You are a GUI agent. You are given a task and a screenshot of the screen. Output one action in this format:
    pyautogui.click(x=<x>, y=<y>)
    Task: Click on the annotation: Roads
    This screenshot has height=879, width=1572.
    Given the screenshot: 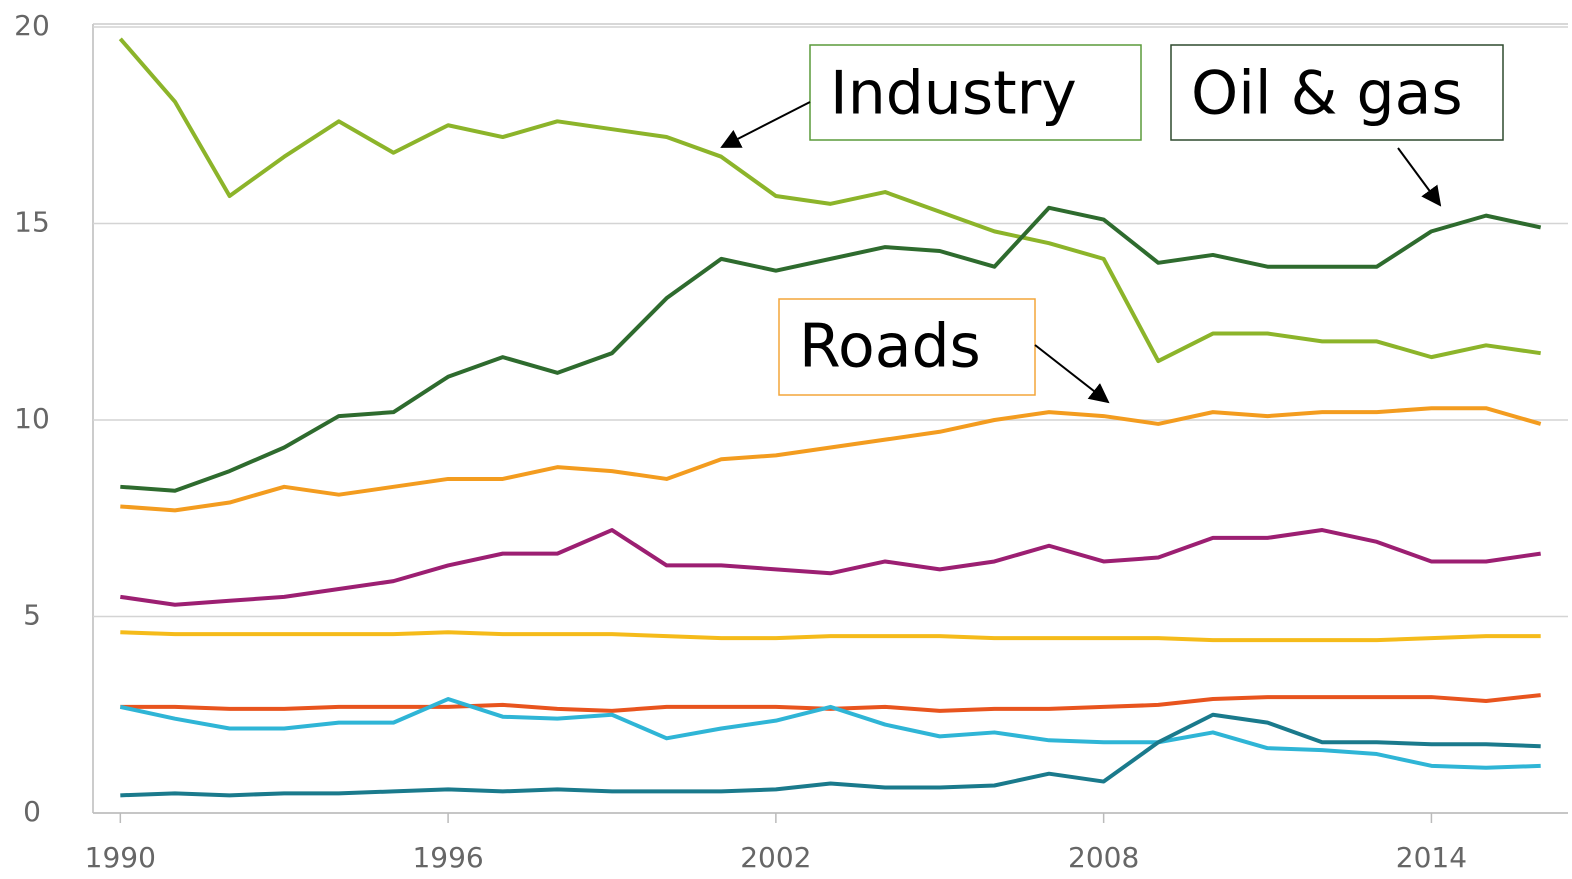 What is the action you would take?
    pyautogui.click(x=890, y=347)
    